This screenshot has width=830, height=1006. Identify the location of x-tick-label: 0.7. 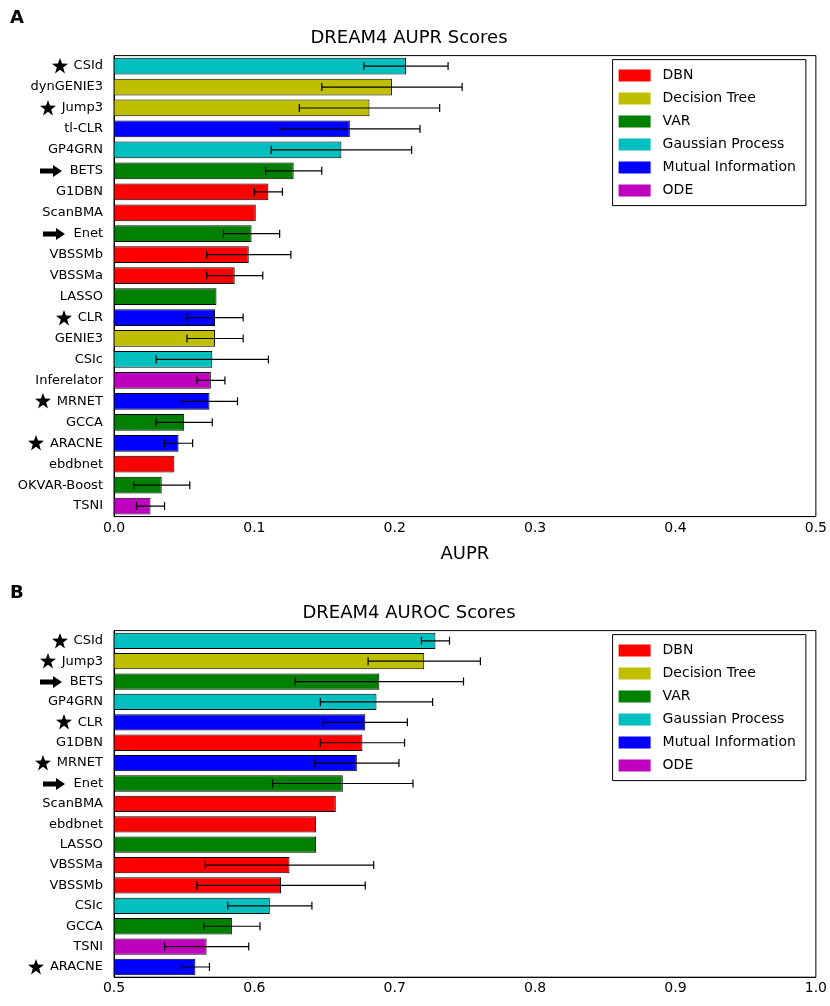
(394, 987).